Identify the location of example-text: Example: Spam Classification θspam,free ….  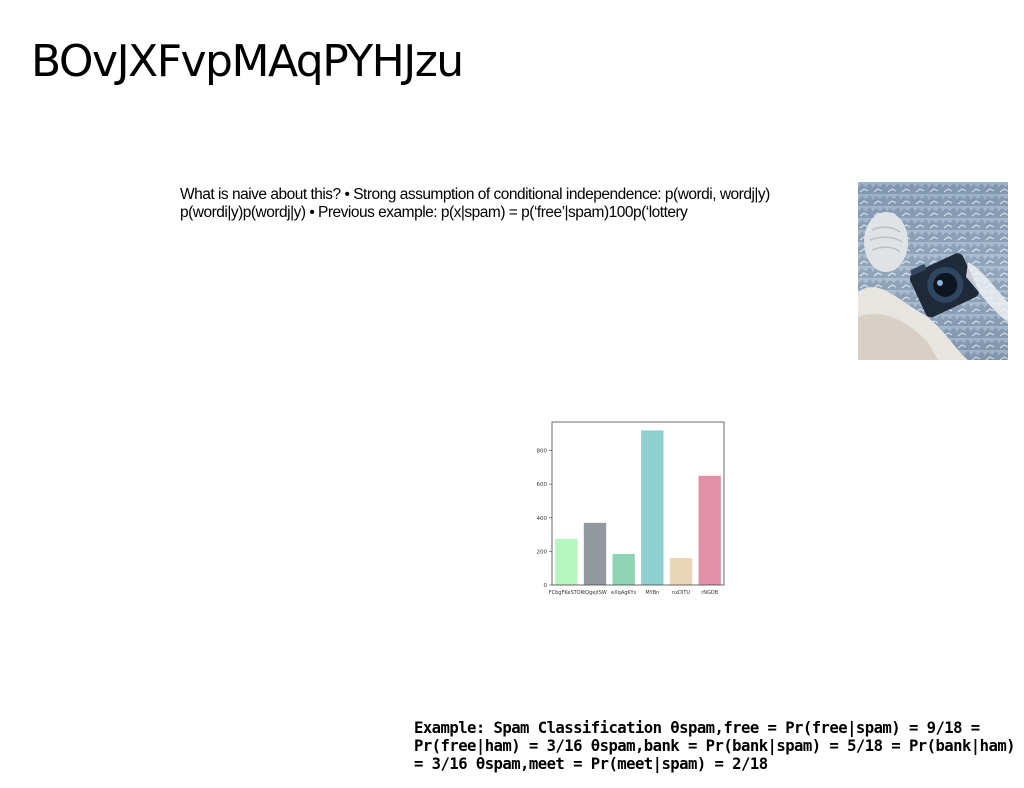
(715, 746).